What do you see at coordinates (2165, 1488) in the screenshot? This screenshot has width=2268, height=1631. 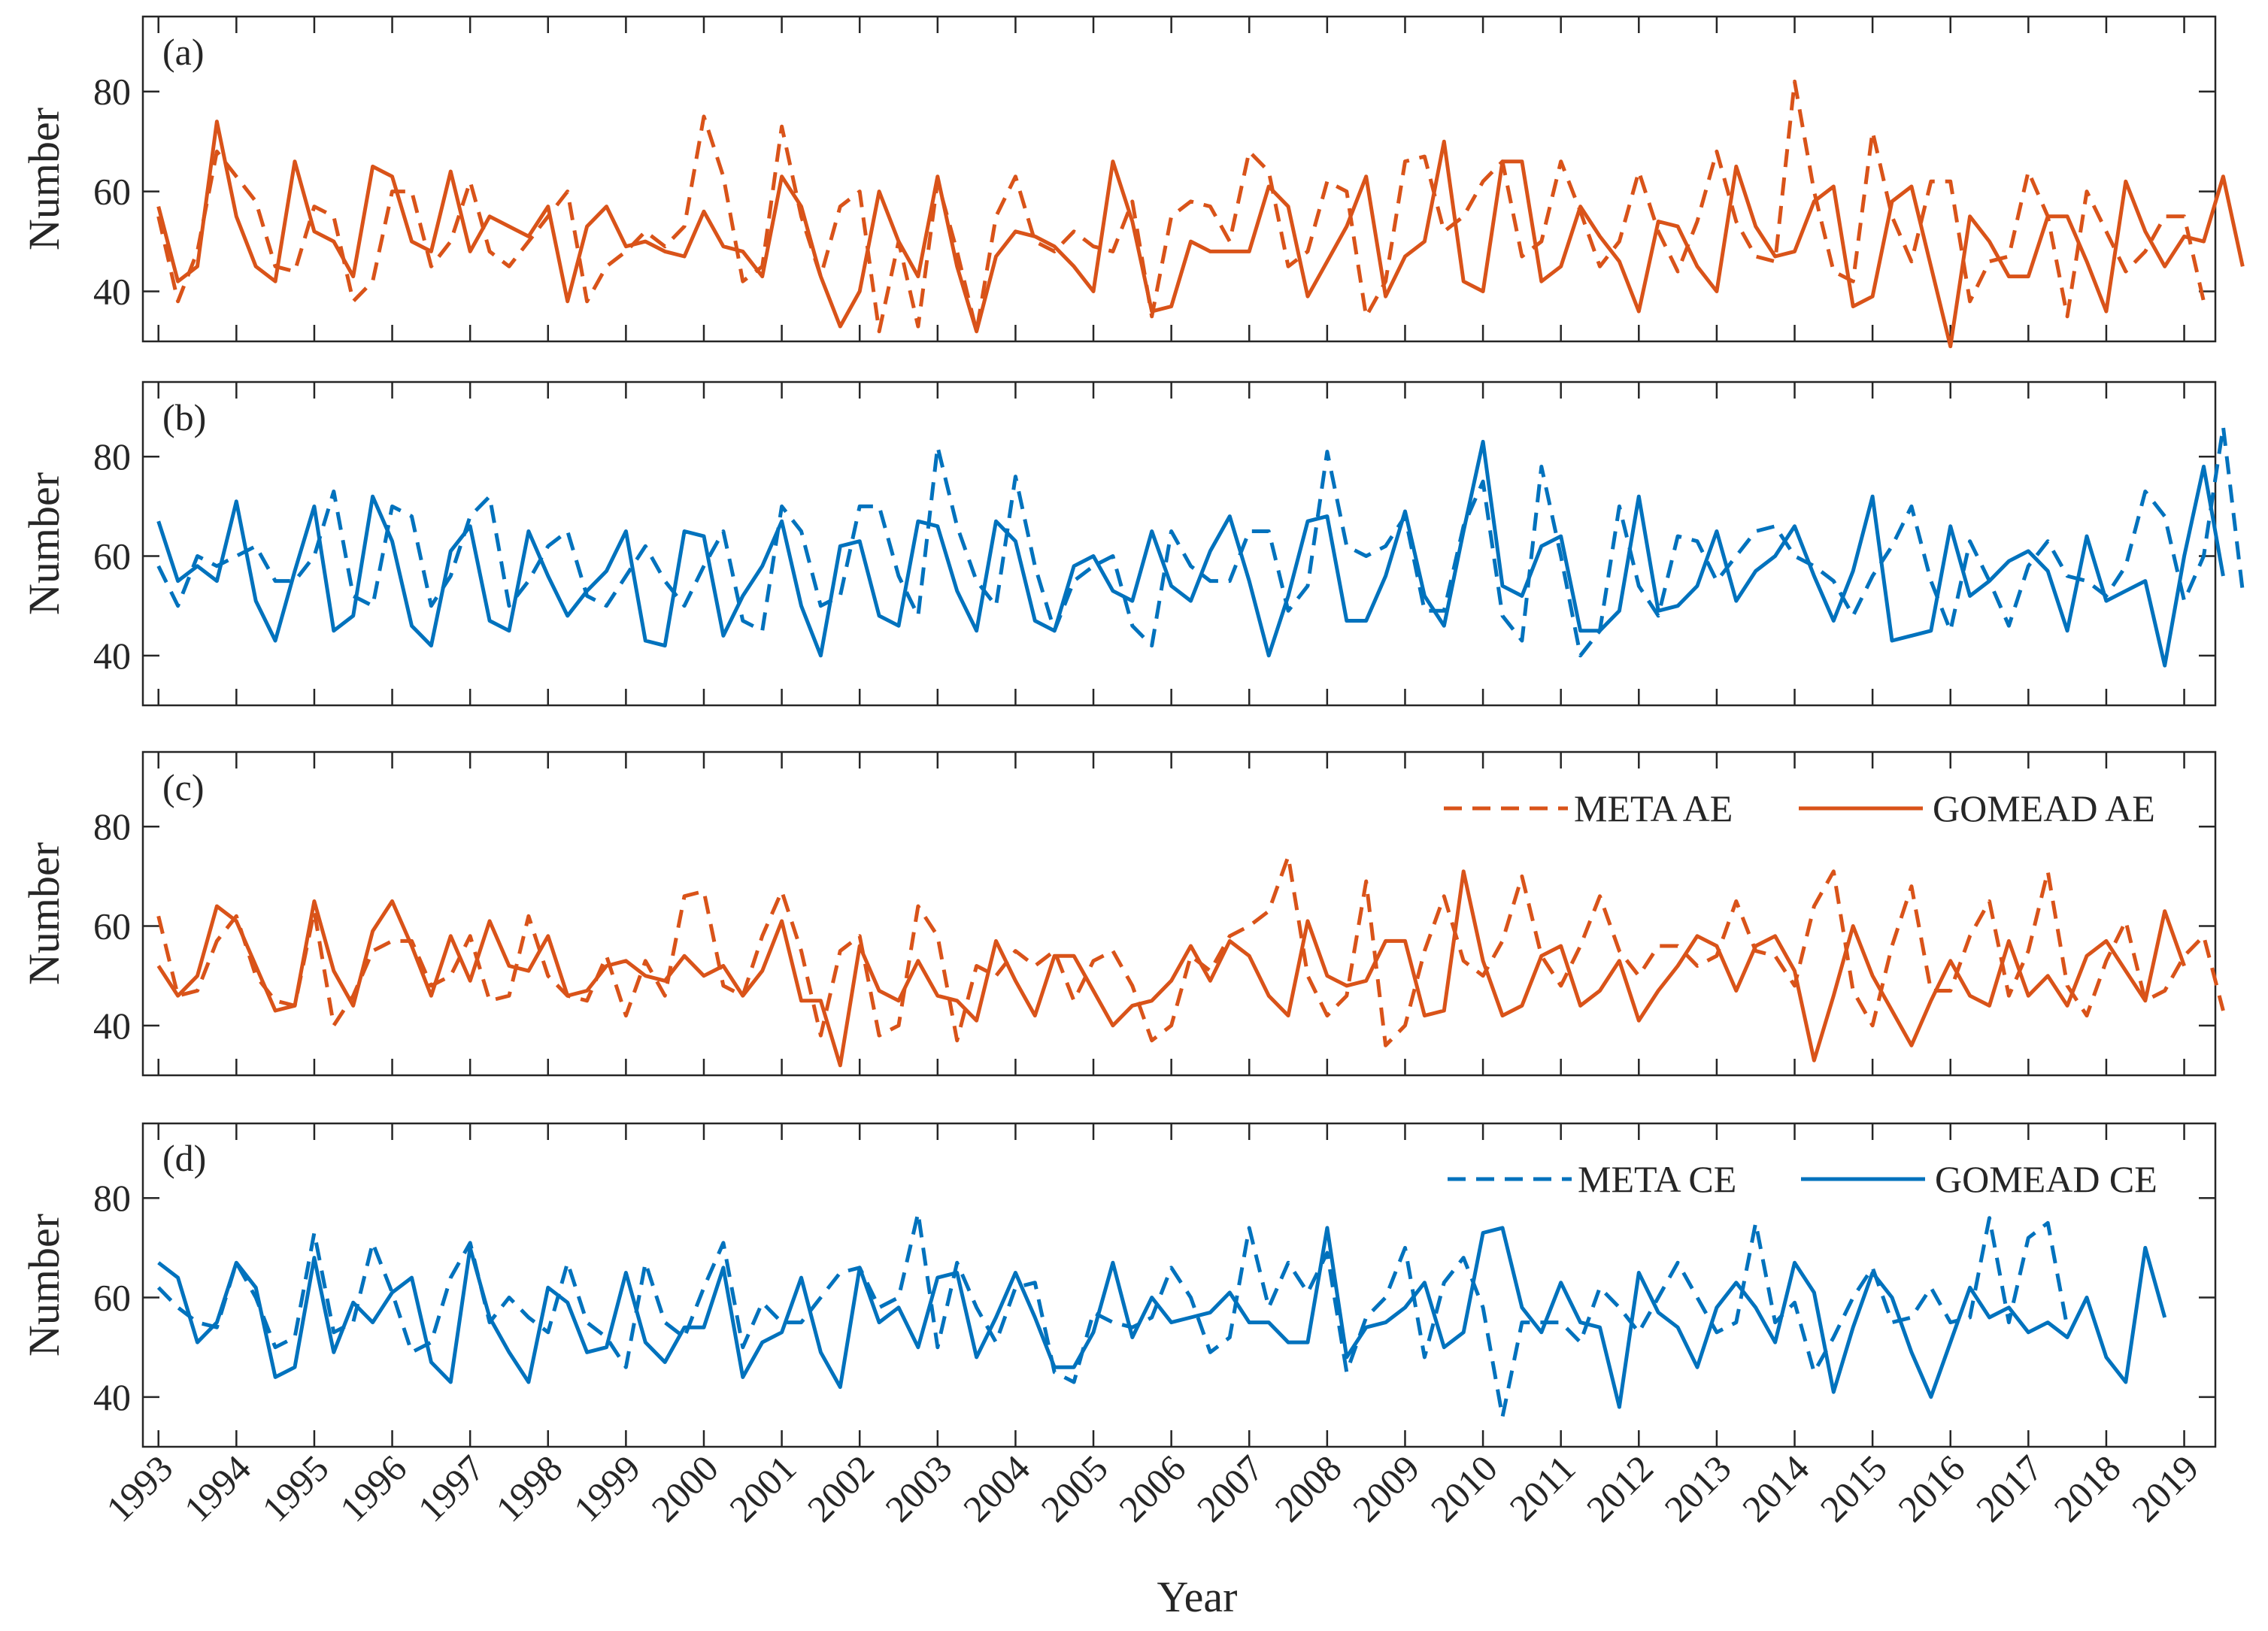 I see `x-tick-label: 2019` at bounding box center [2165, 1488].